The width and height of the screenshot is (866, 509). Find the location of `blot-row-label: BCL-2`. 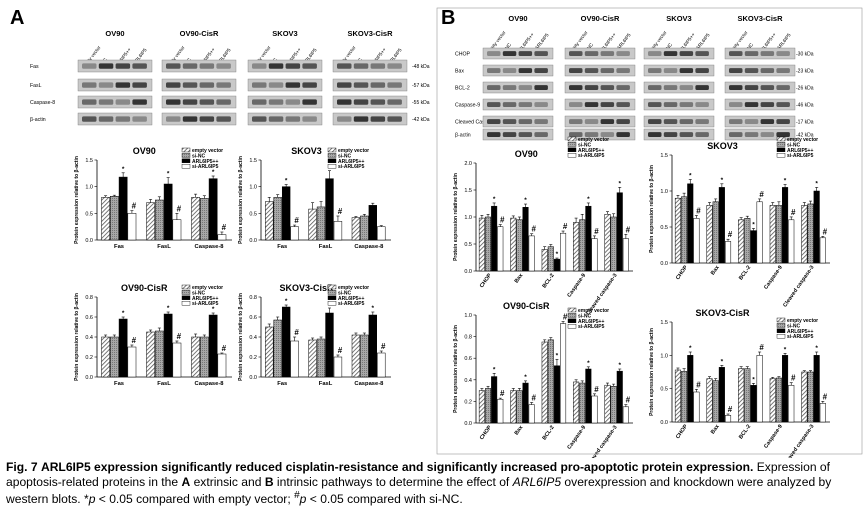

blot-row-label: BCL-2 is located at coordinates (462, 89).